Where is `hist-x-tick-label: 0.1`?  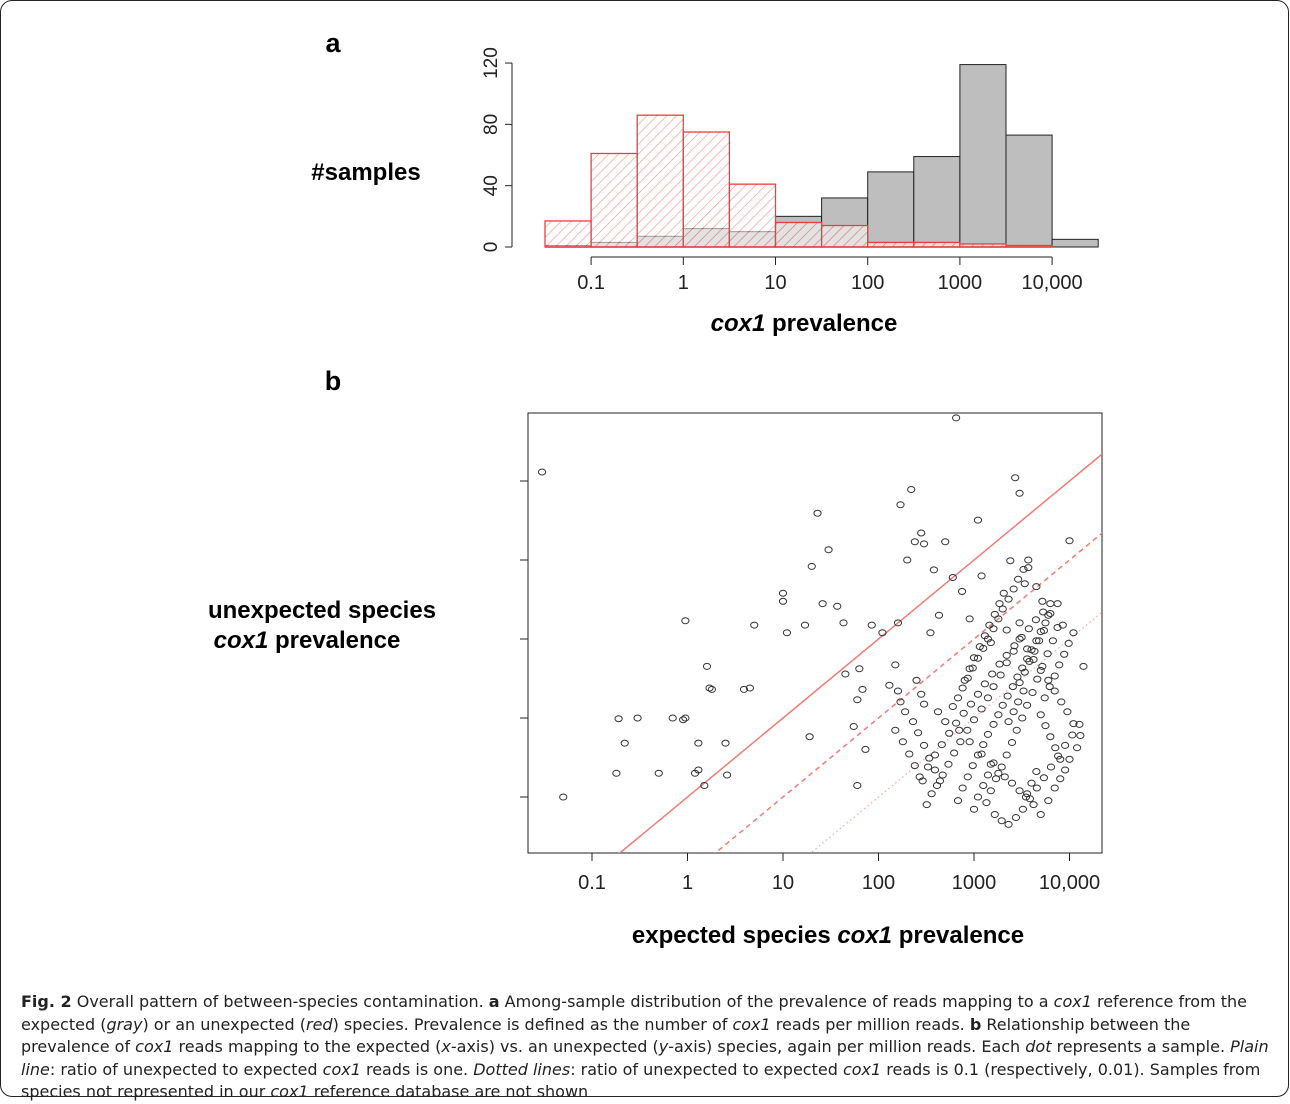
hist-x-tick-label: 0.1 is located at coordinates (591, 283).